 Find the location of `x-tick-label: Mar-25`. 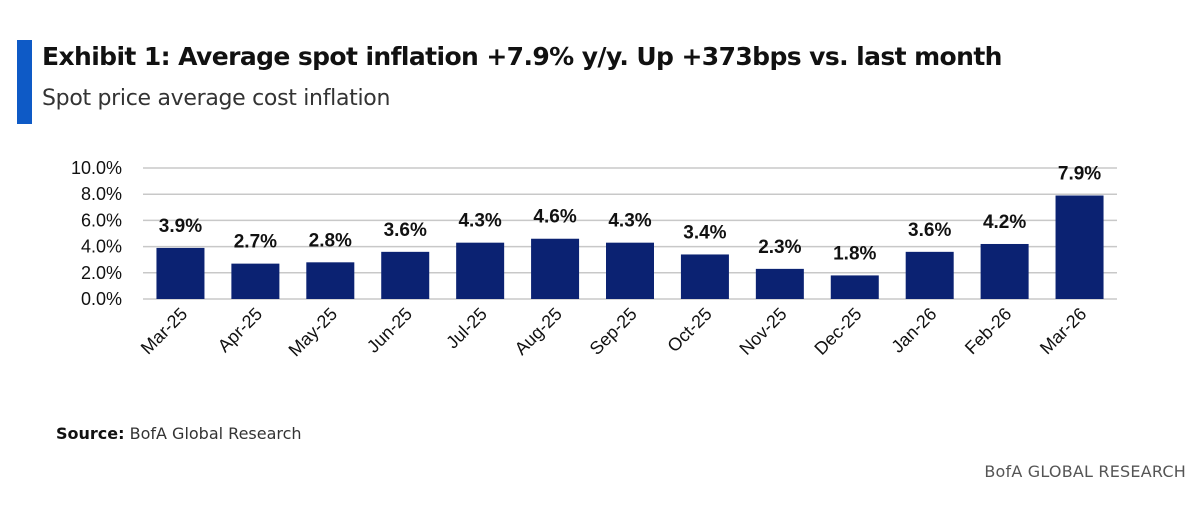

x-tick-label: Mar-25 is located at coordinates (164, 331).